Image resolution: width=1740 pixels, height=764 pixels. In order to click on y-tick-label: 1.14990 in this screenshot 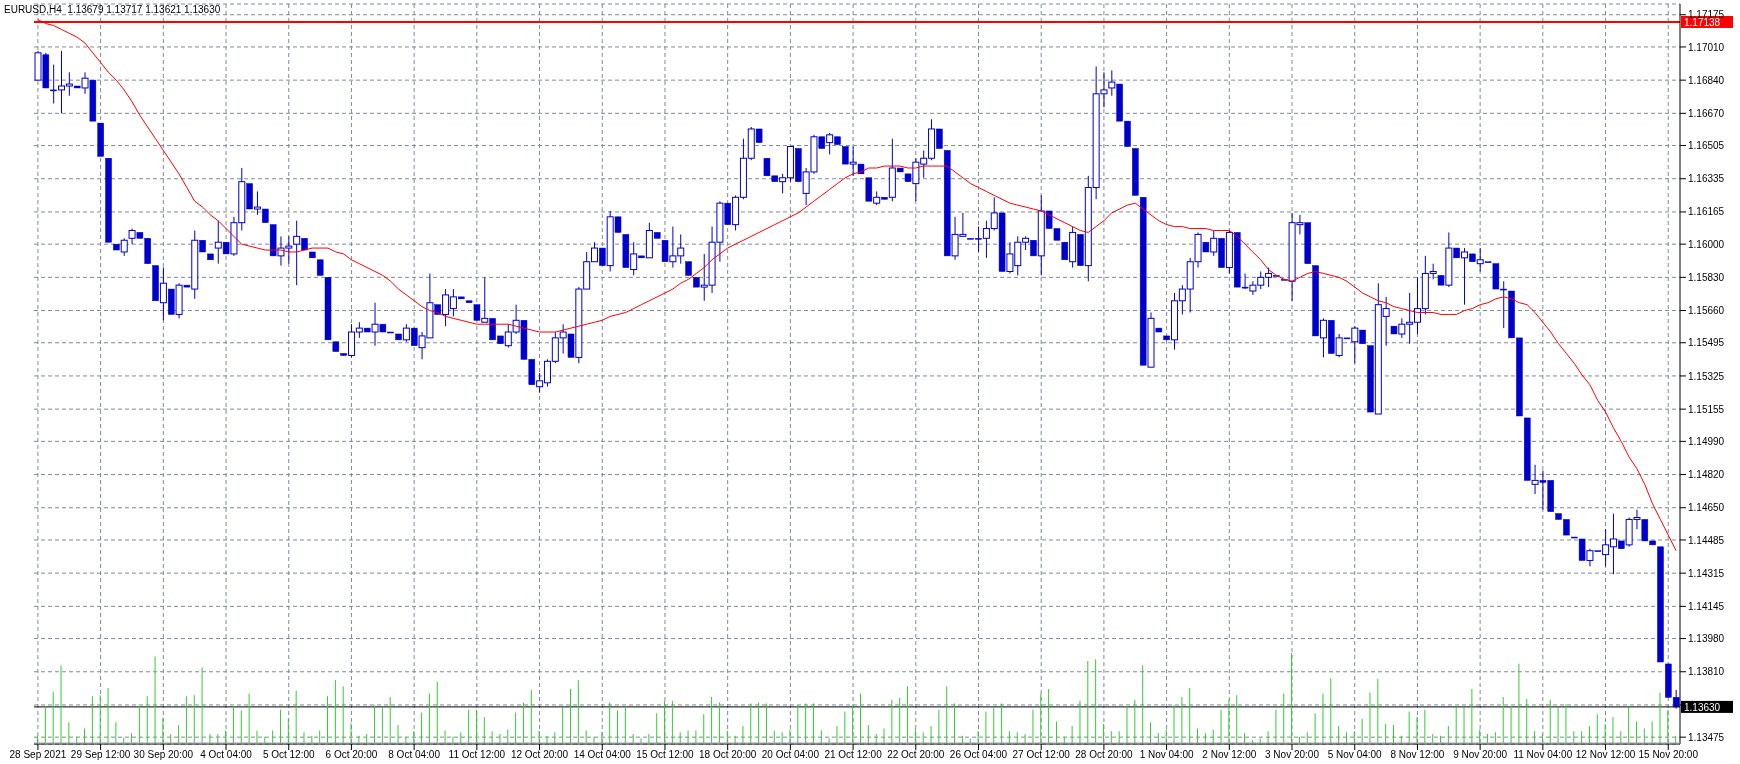, I will do `click(1706, 441)`.